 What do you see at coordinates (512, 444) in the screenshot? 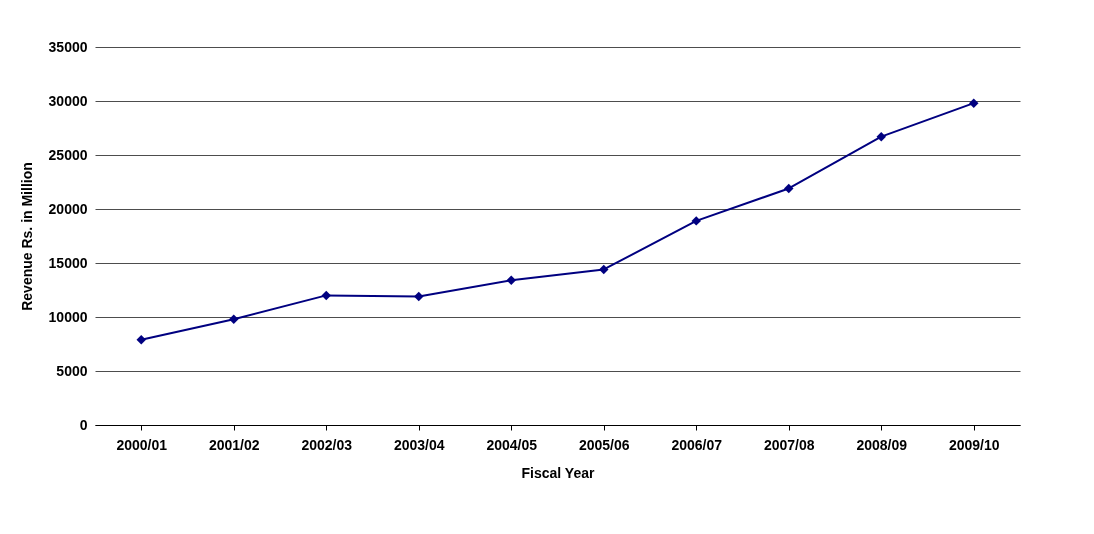
I see `x-tick-label: 2004/05` at bounding box center [512, 444].